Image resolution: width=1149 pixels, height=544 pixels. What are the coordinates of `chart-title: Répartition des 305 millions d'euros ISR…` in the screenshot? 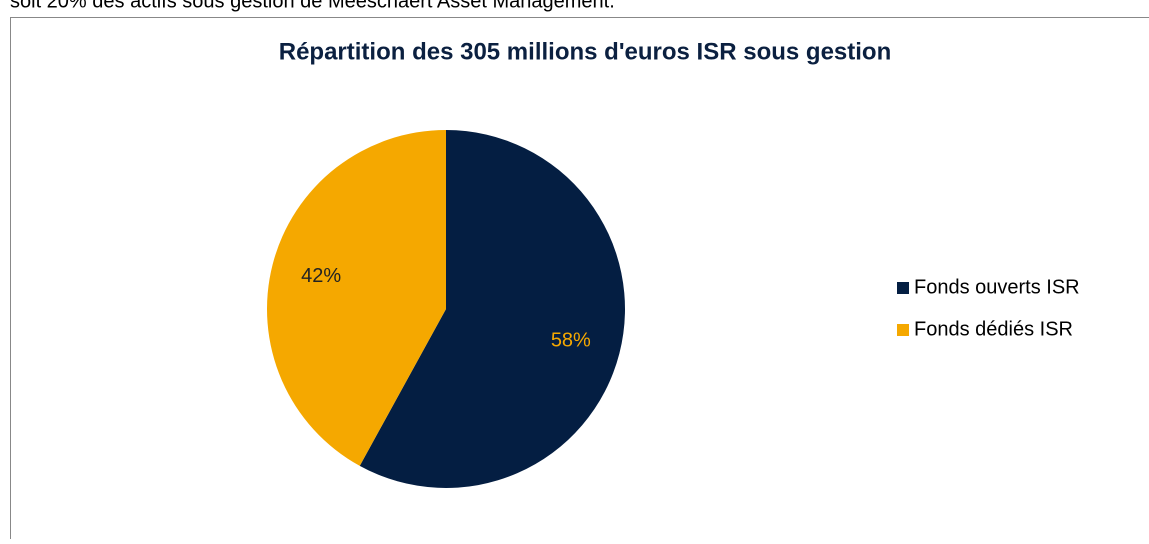 It's located at (585, 51).